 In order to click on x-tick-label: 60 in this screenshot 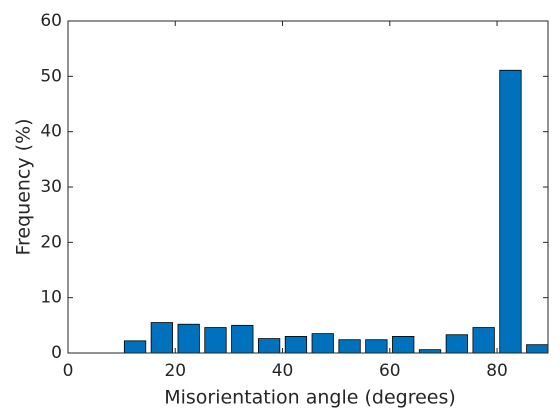, I will do `click(390, 371)`.